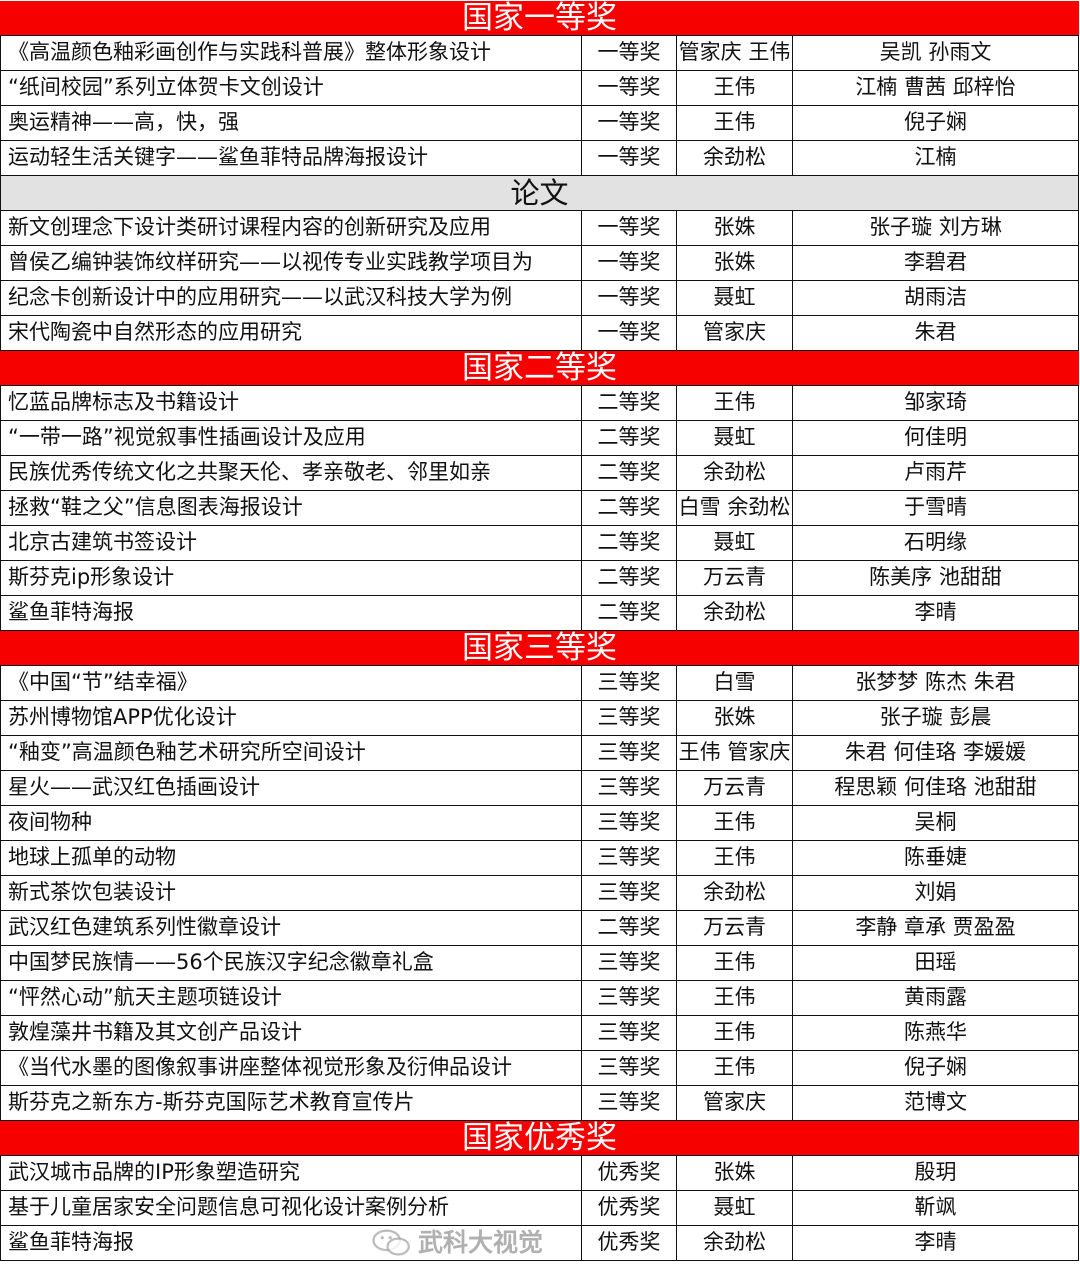  Describe the element at coordinates (936, 613) in the screenshot. I see `students-cell: 李晴` at that location.